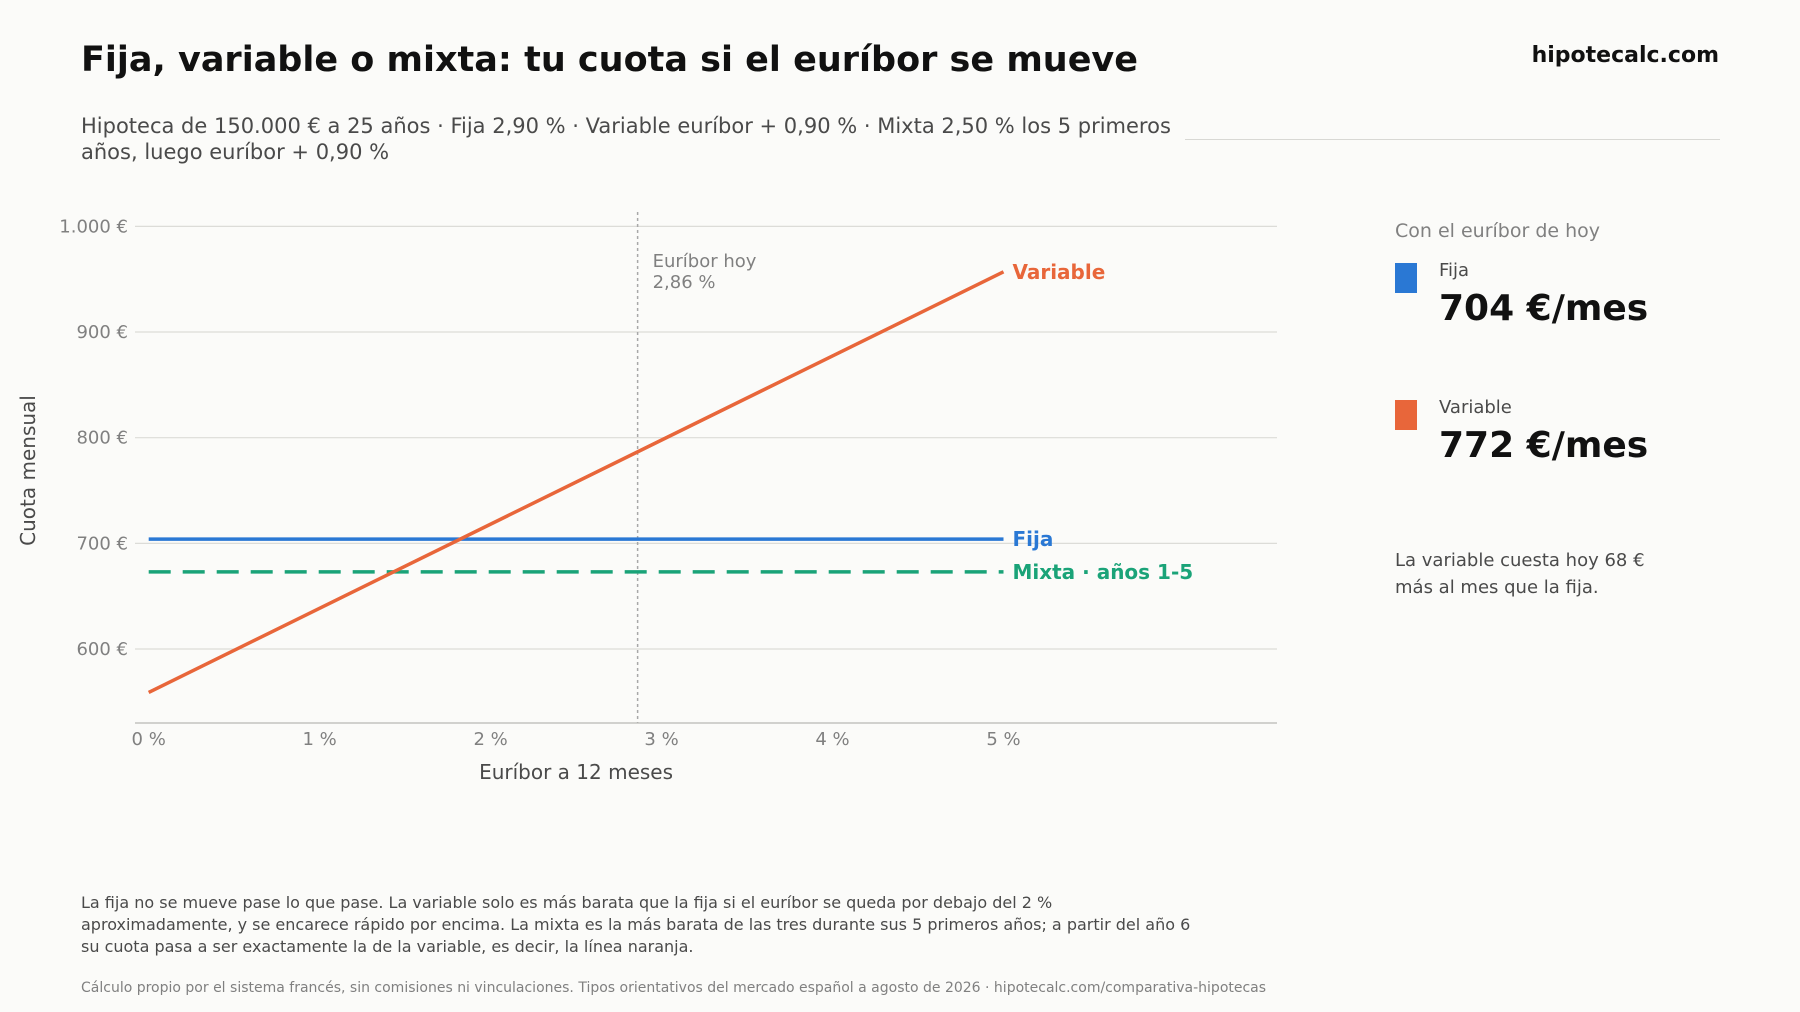 The image size is (1800, 1012). Describe the element at coordinates (1058, 272) in the screenshot. I see `series-label-variable: Variable` at that location.